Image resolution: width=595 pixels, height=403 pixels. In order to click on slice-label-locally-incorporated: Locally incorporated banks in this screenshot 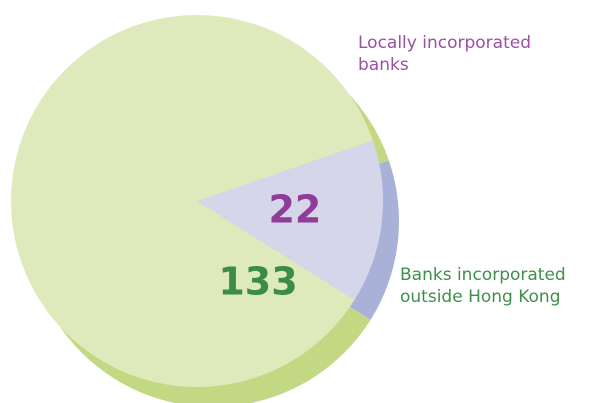, I will do `click(473, 54)`.